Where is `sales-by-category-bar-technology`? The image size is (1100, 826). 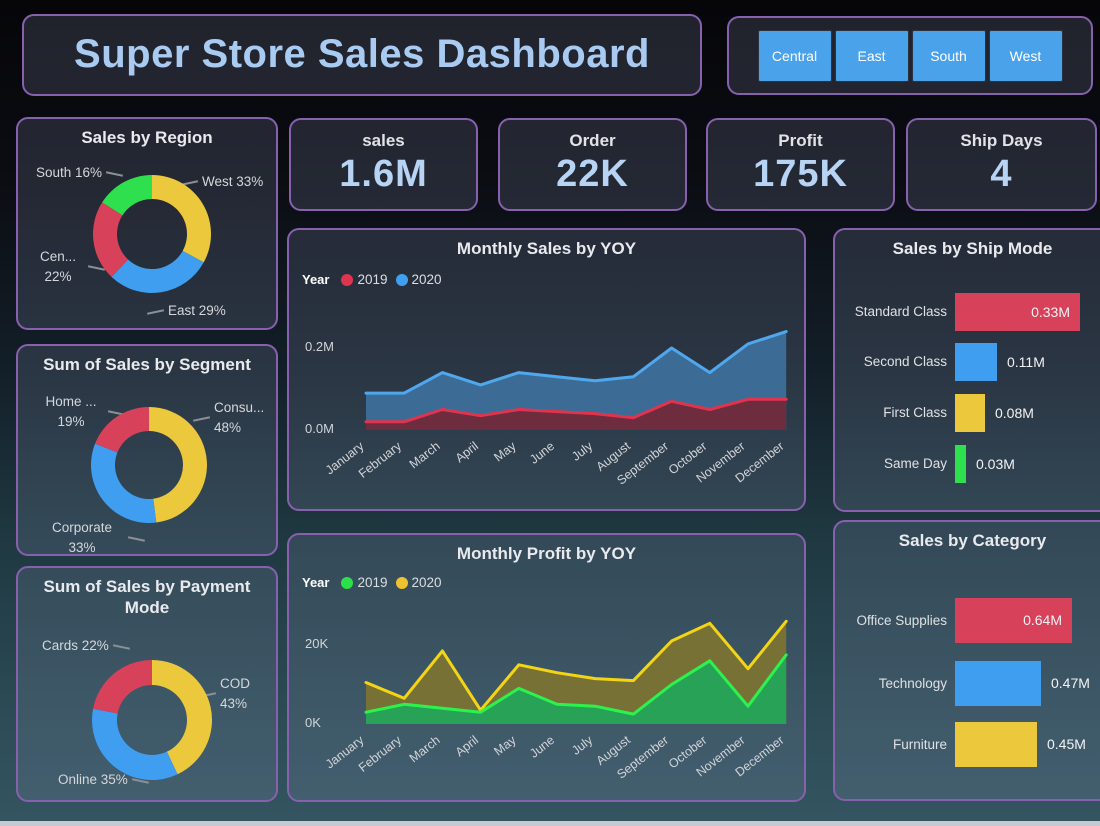 sales-by-category-bar-technology is located at coordinates (998, 683).